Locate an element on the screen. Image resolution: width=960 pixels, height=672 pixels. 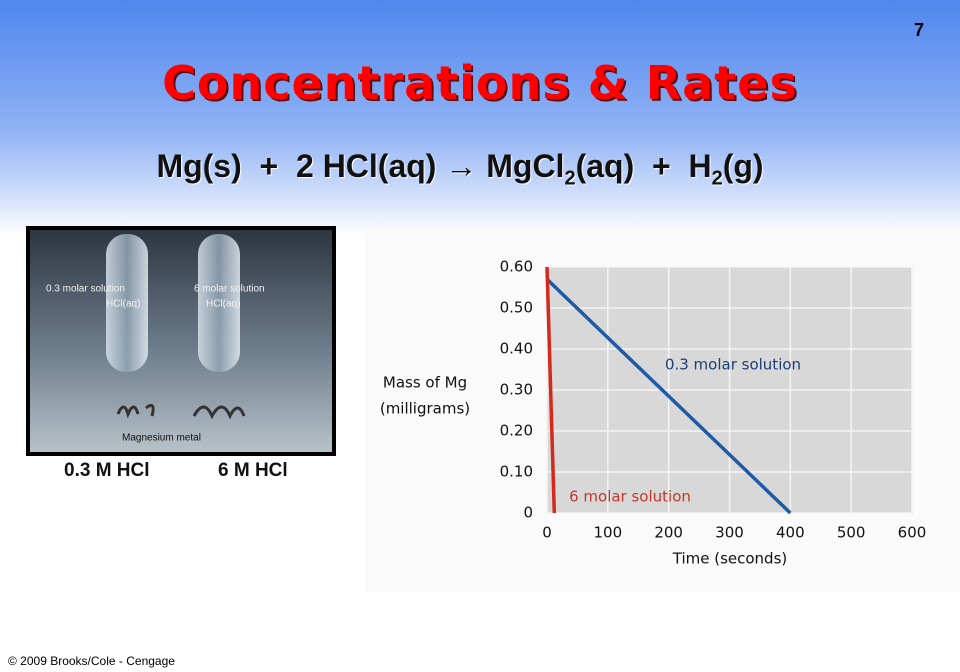
photo-frame is located at coordinates (181, 341).